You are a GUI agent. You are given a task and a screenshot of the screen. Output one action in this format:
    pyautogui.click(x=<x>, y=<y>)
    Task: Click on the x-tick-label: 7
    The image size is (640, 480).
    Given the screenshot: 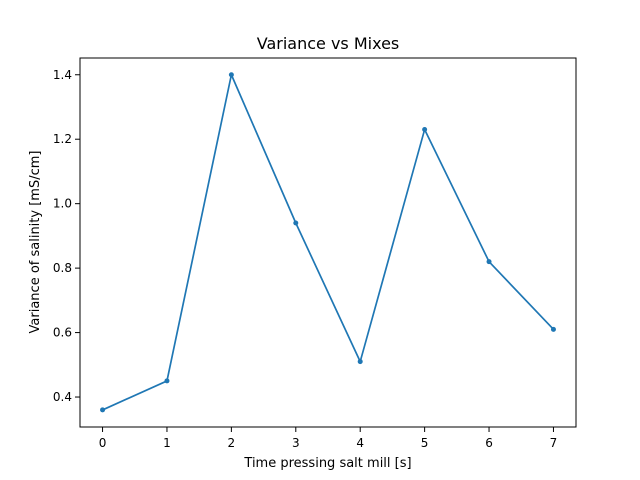 What is the action you would take?
    pyautogui.click(x=554, y=443)
    